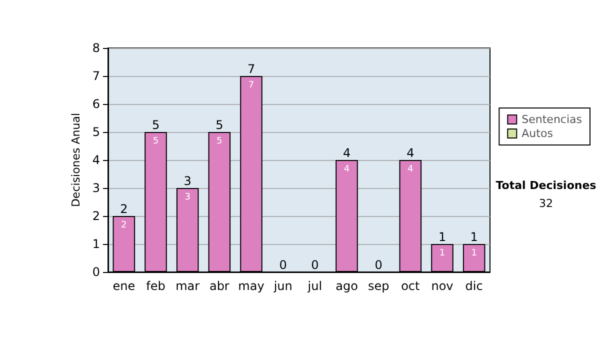 The width and height of the screenshot is (600, 340). What do you see at coordinates (124, 225) in the screenshot?
I see `data-label: 2` at bounding box center [124, 225].